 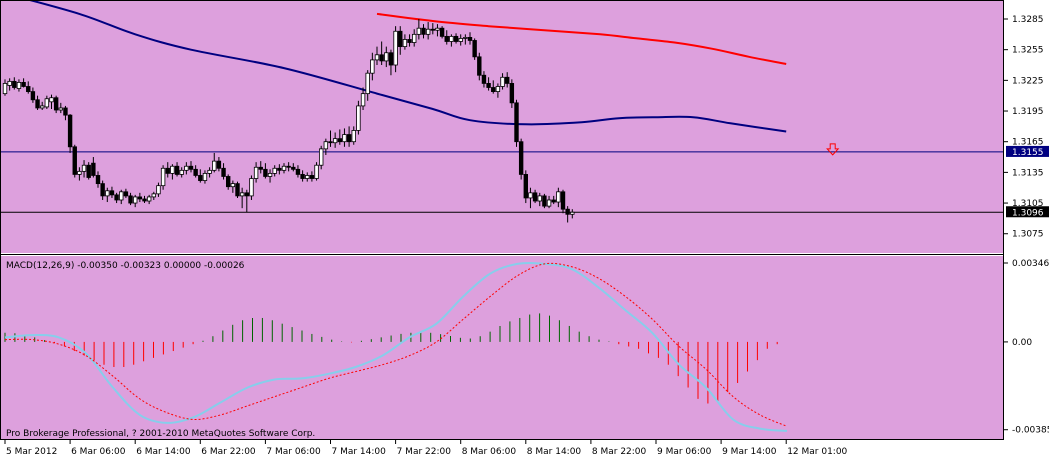 I want to click on time-tick-label: 8 Mar 06:00, so click(x=489, y=452).